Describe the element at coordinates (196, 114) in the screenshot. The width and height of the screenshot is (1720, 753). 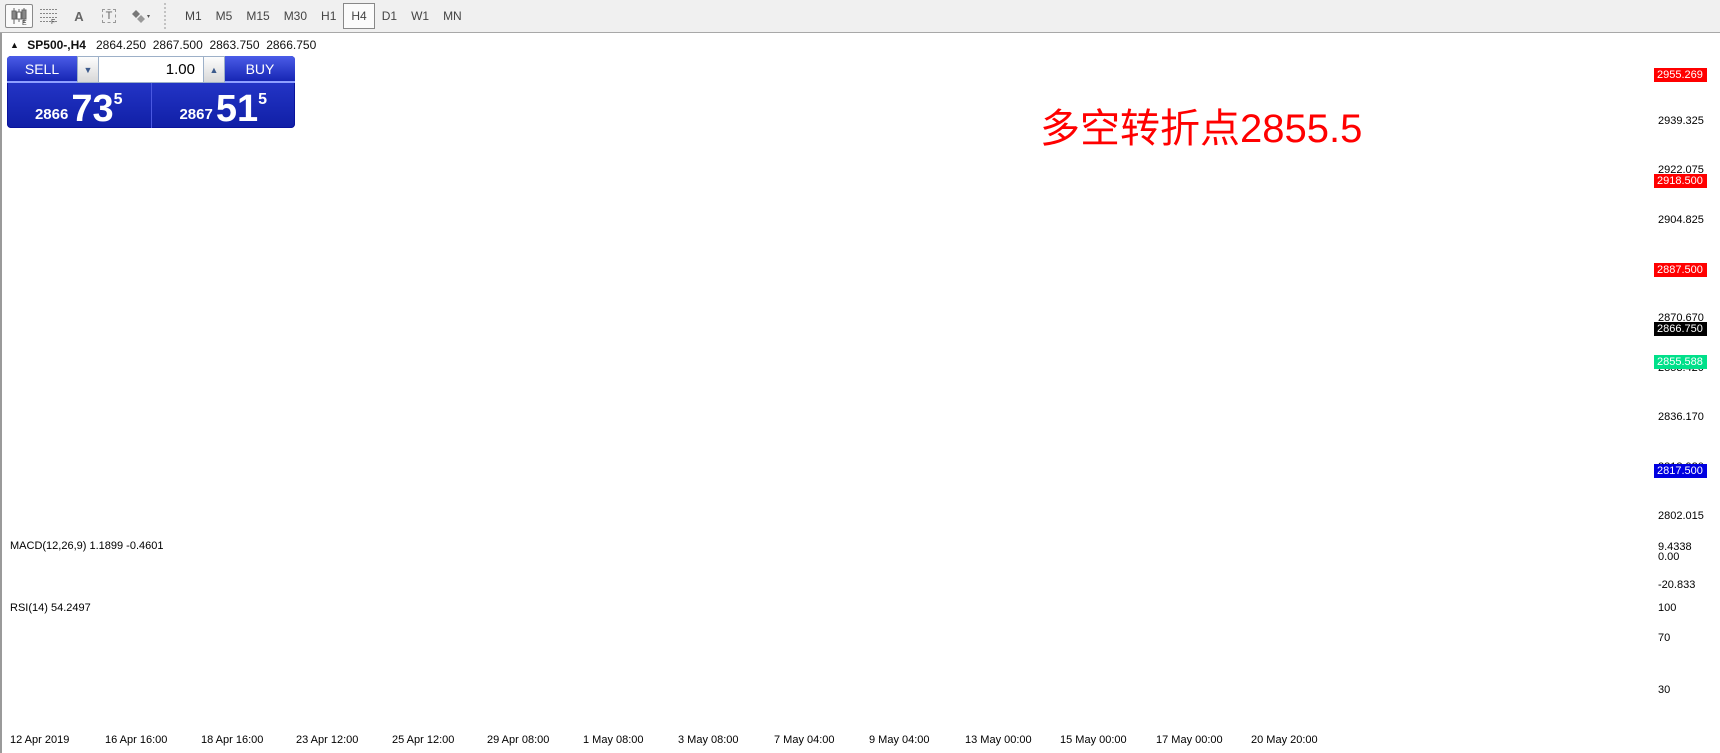
I see `ask-handle: 2867` at that location.